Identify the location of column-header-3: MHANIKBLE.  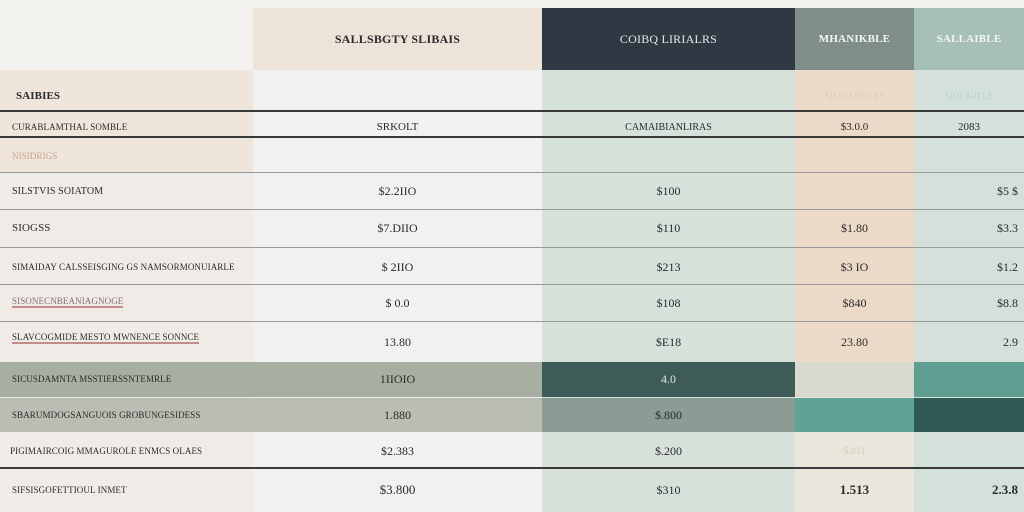
(854, 39).